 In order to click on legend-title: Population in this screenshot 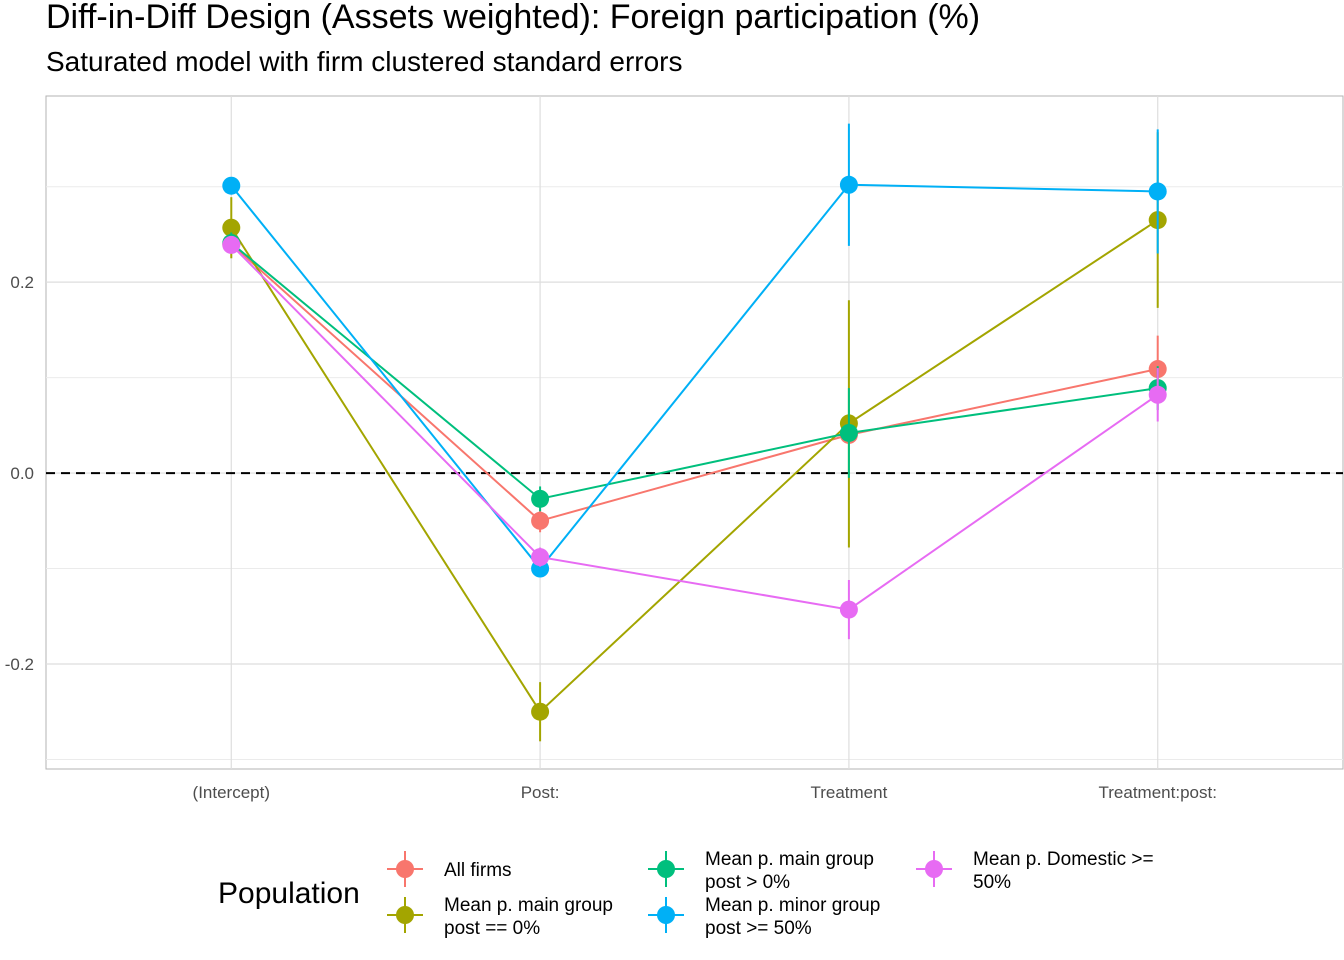, I will do `click(289, 893)`.